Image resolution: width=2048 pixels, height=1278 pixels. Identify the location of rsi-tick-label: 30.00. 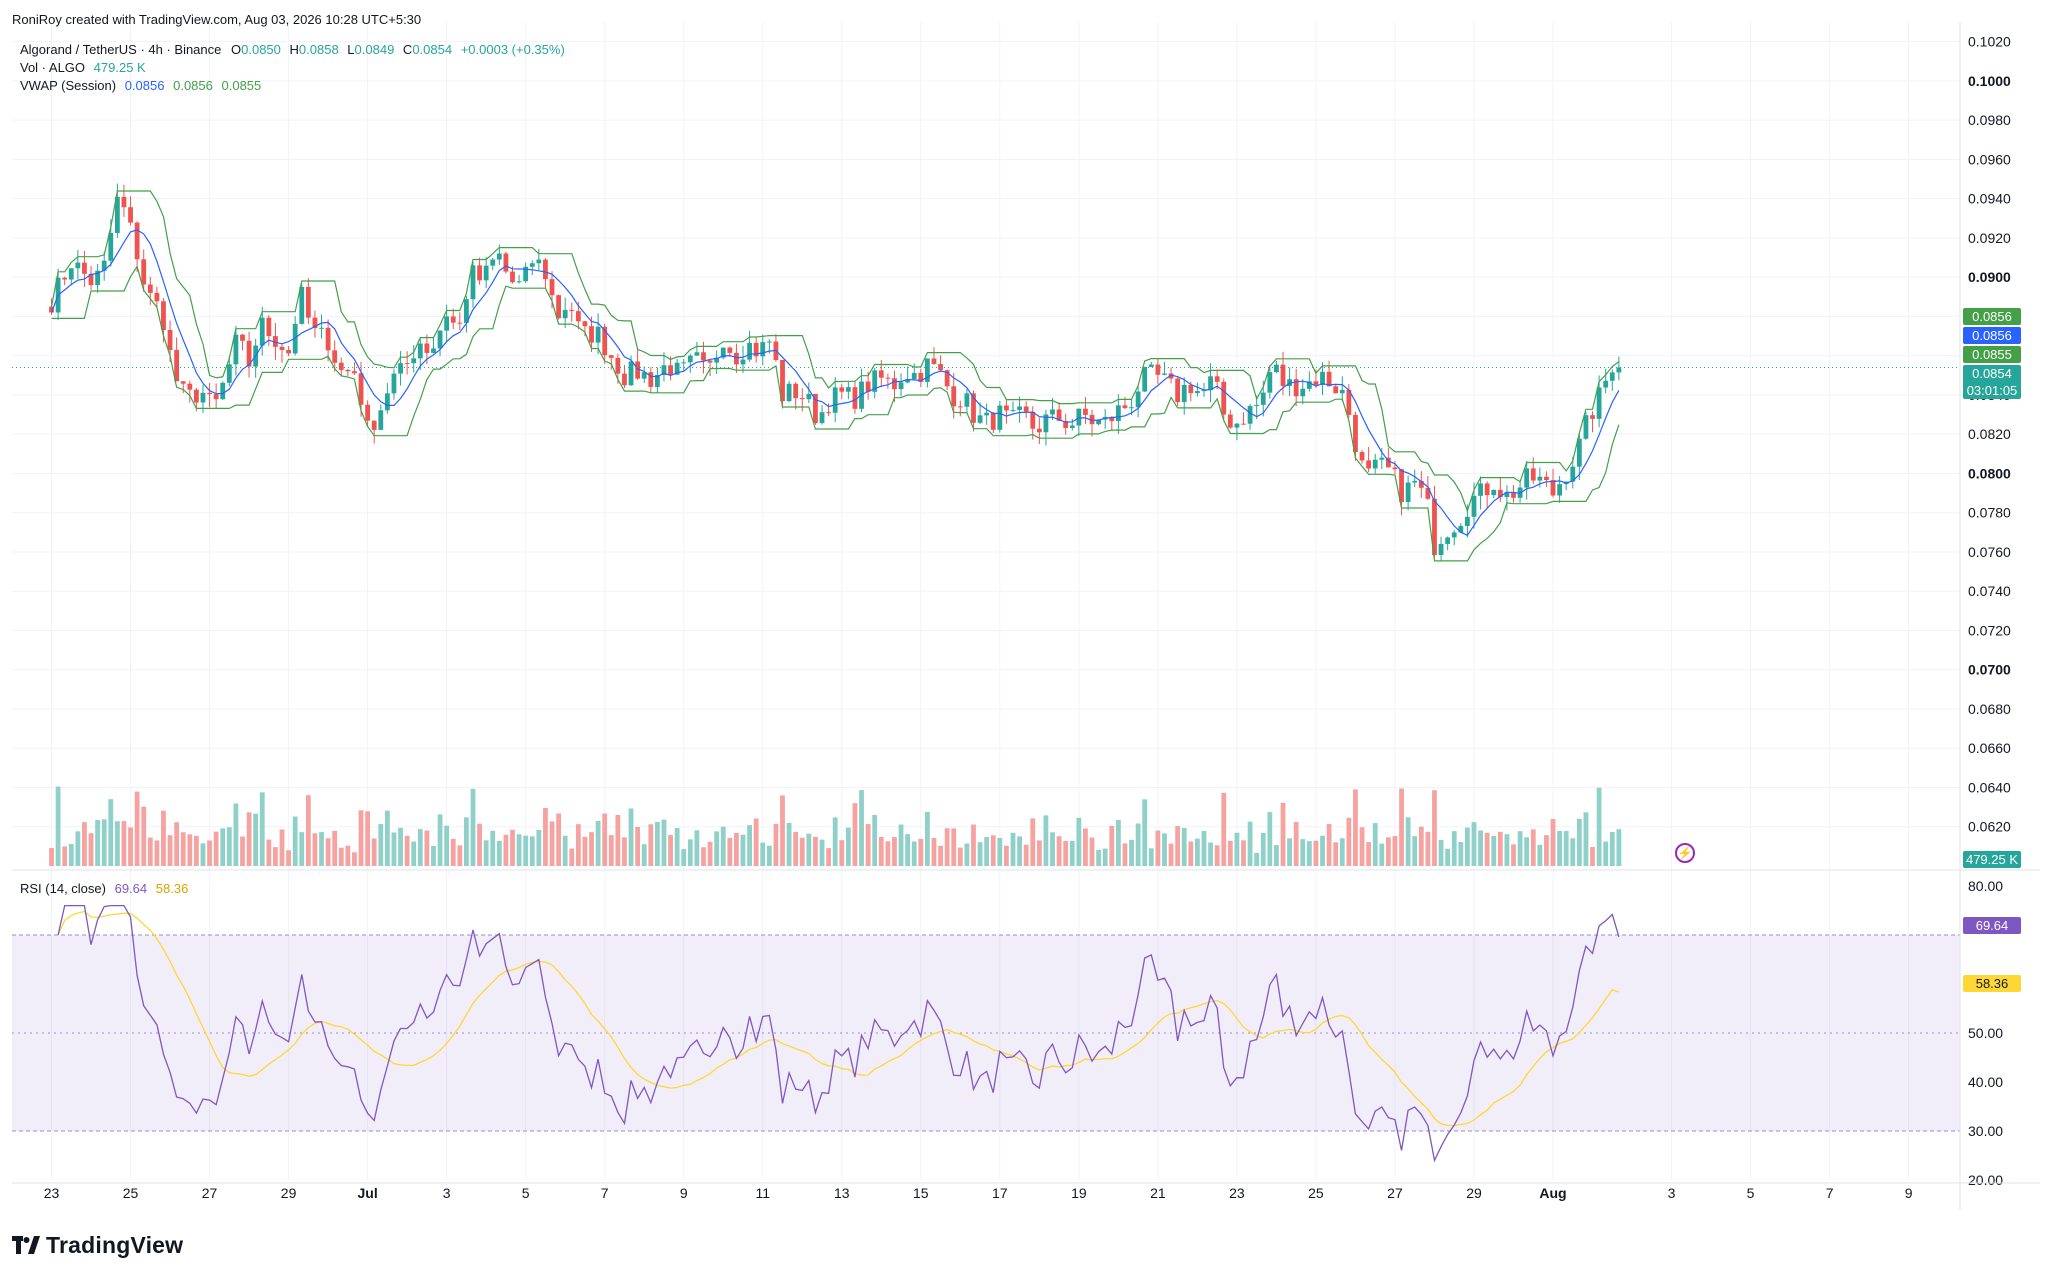
(1985, 1131).